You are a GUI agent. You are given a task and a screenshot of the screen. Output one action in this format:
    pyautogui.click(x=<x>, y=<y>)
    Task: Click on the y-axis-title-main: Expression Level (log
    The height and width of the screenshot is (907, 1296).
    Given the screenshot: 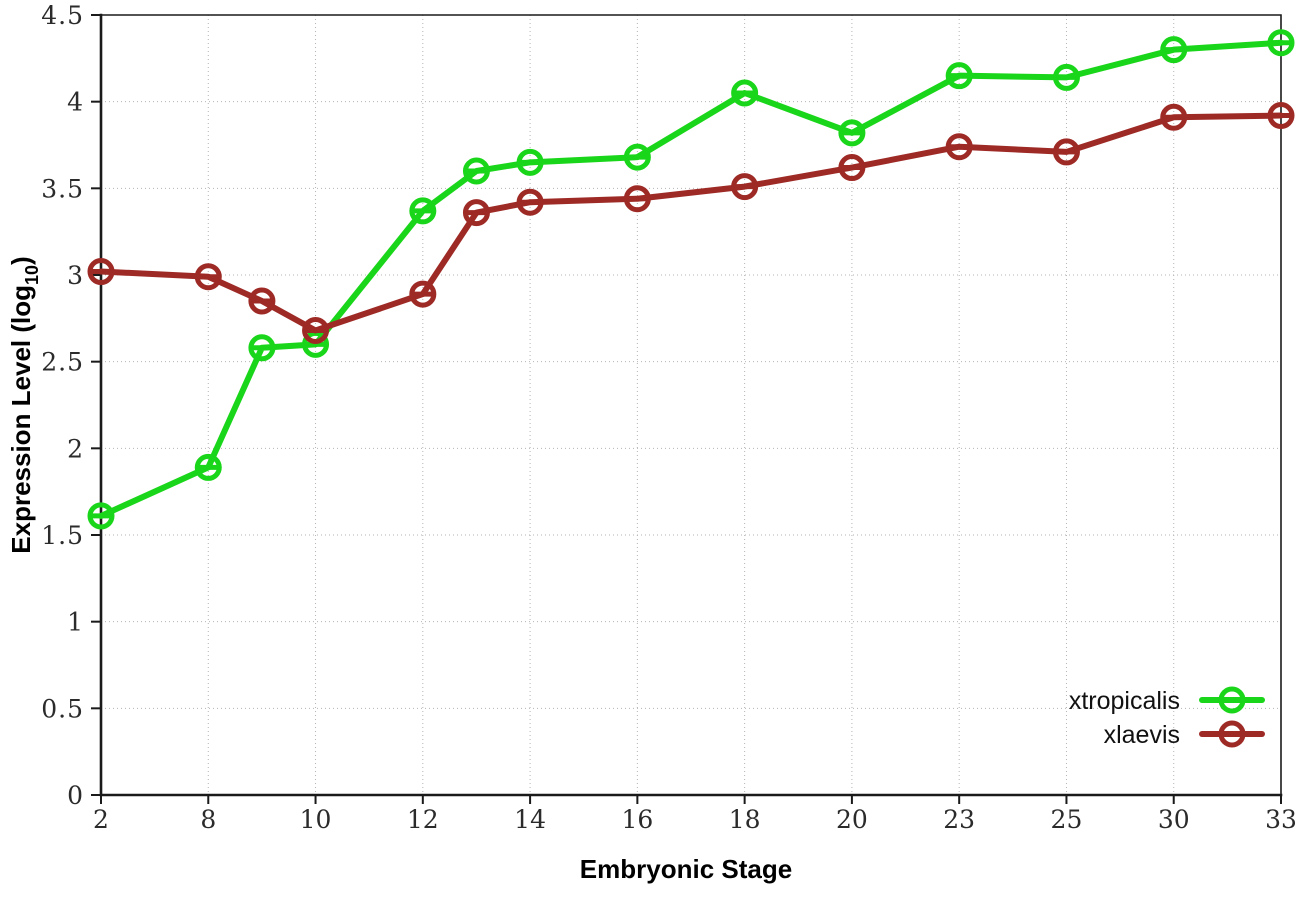 What is the action you would take?
    pyautogui.click(x=21, y=419)
    